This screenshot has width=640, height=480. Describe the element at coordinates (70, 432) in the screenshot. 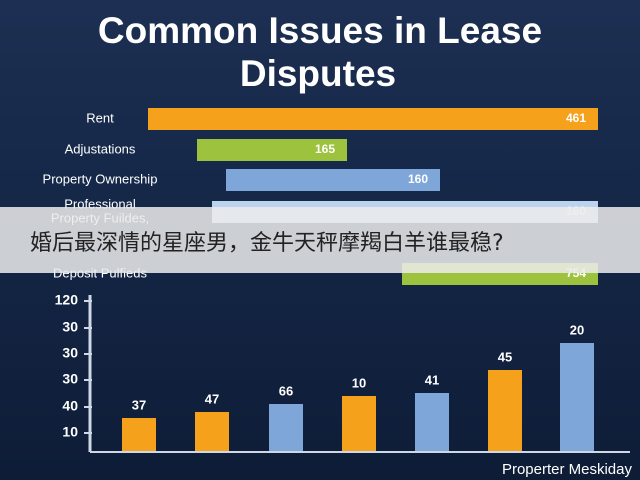

I see `y-tick-label: 10` at that location.